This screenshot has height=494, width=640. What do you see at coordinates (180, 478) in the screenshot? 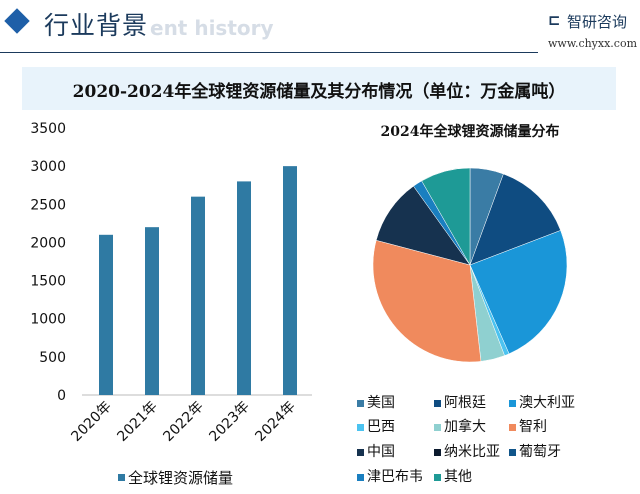
I see `legend-label: 全球锂资源储量` at bounding box center [180, 478].